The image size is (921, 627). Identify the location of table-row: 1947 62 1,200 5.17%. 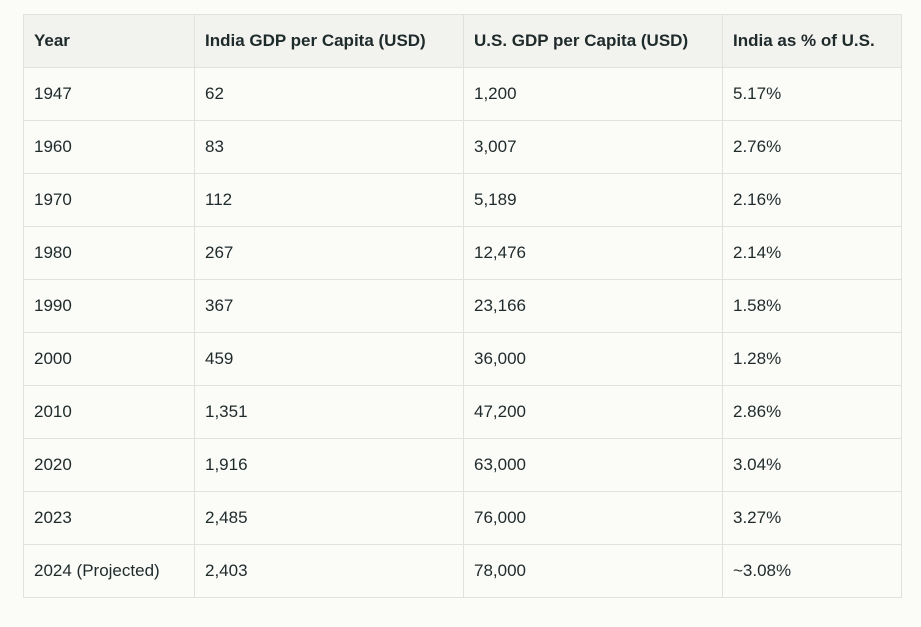
(462, 94).